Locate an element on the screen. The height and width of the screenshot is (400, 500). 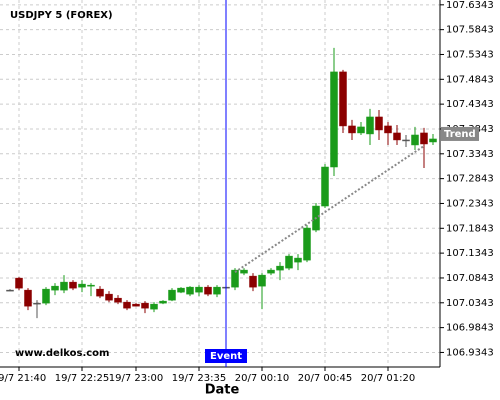
x-tick-label: 19/7 21:40 is located at coordinates (23, 378).